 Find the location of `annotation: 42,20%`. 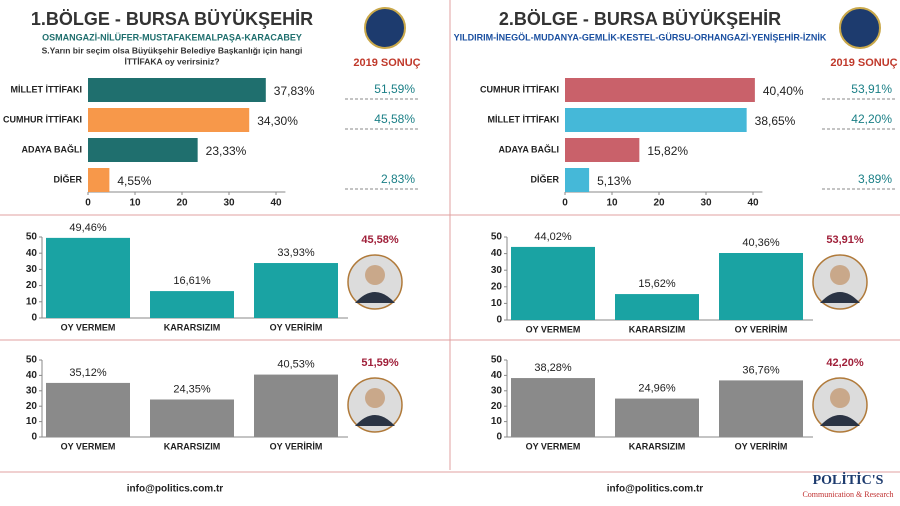

annotation: 42,20% is located at coordinates (845, 363).